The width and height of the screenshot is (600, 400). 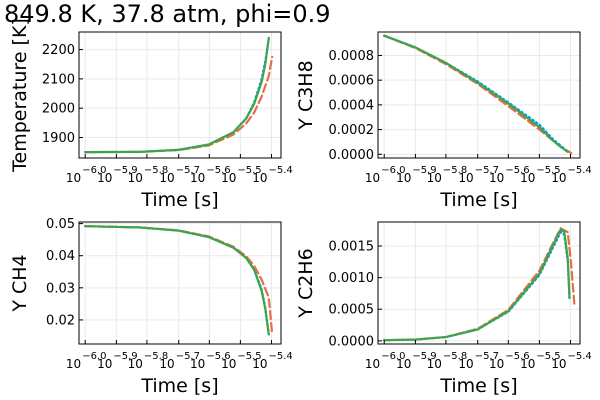 What do you see at coordinates (352, 278) in the screenshot?
I see `y-tick-label: 0.0010` at bounding box center [352, 278].